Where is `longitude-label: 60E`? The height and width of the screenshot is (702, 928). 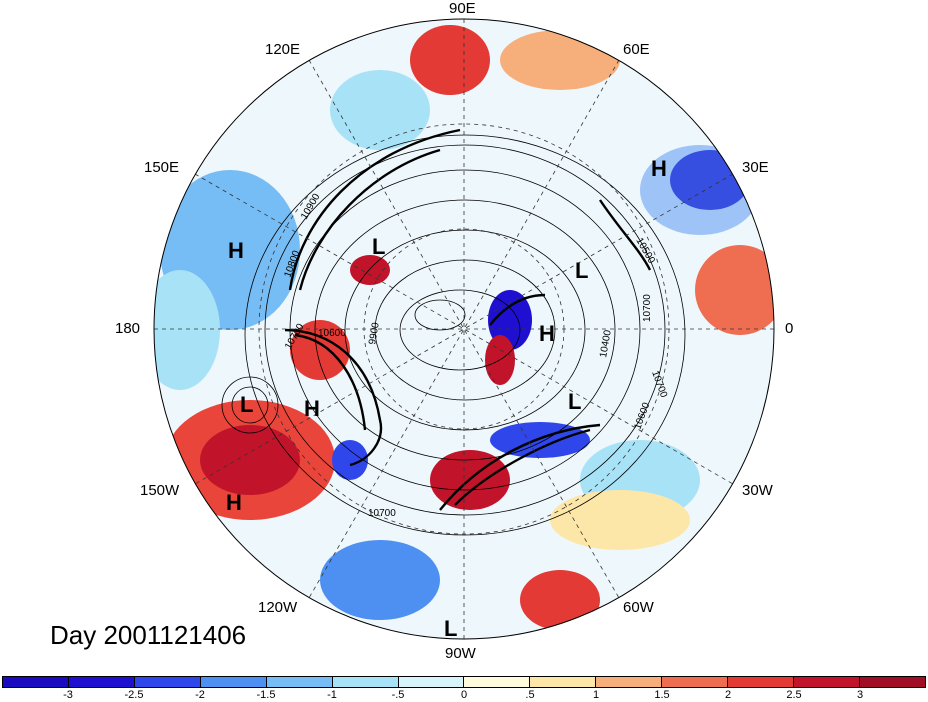 longitude-label: 60E is located at coordinates (636, 49).